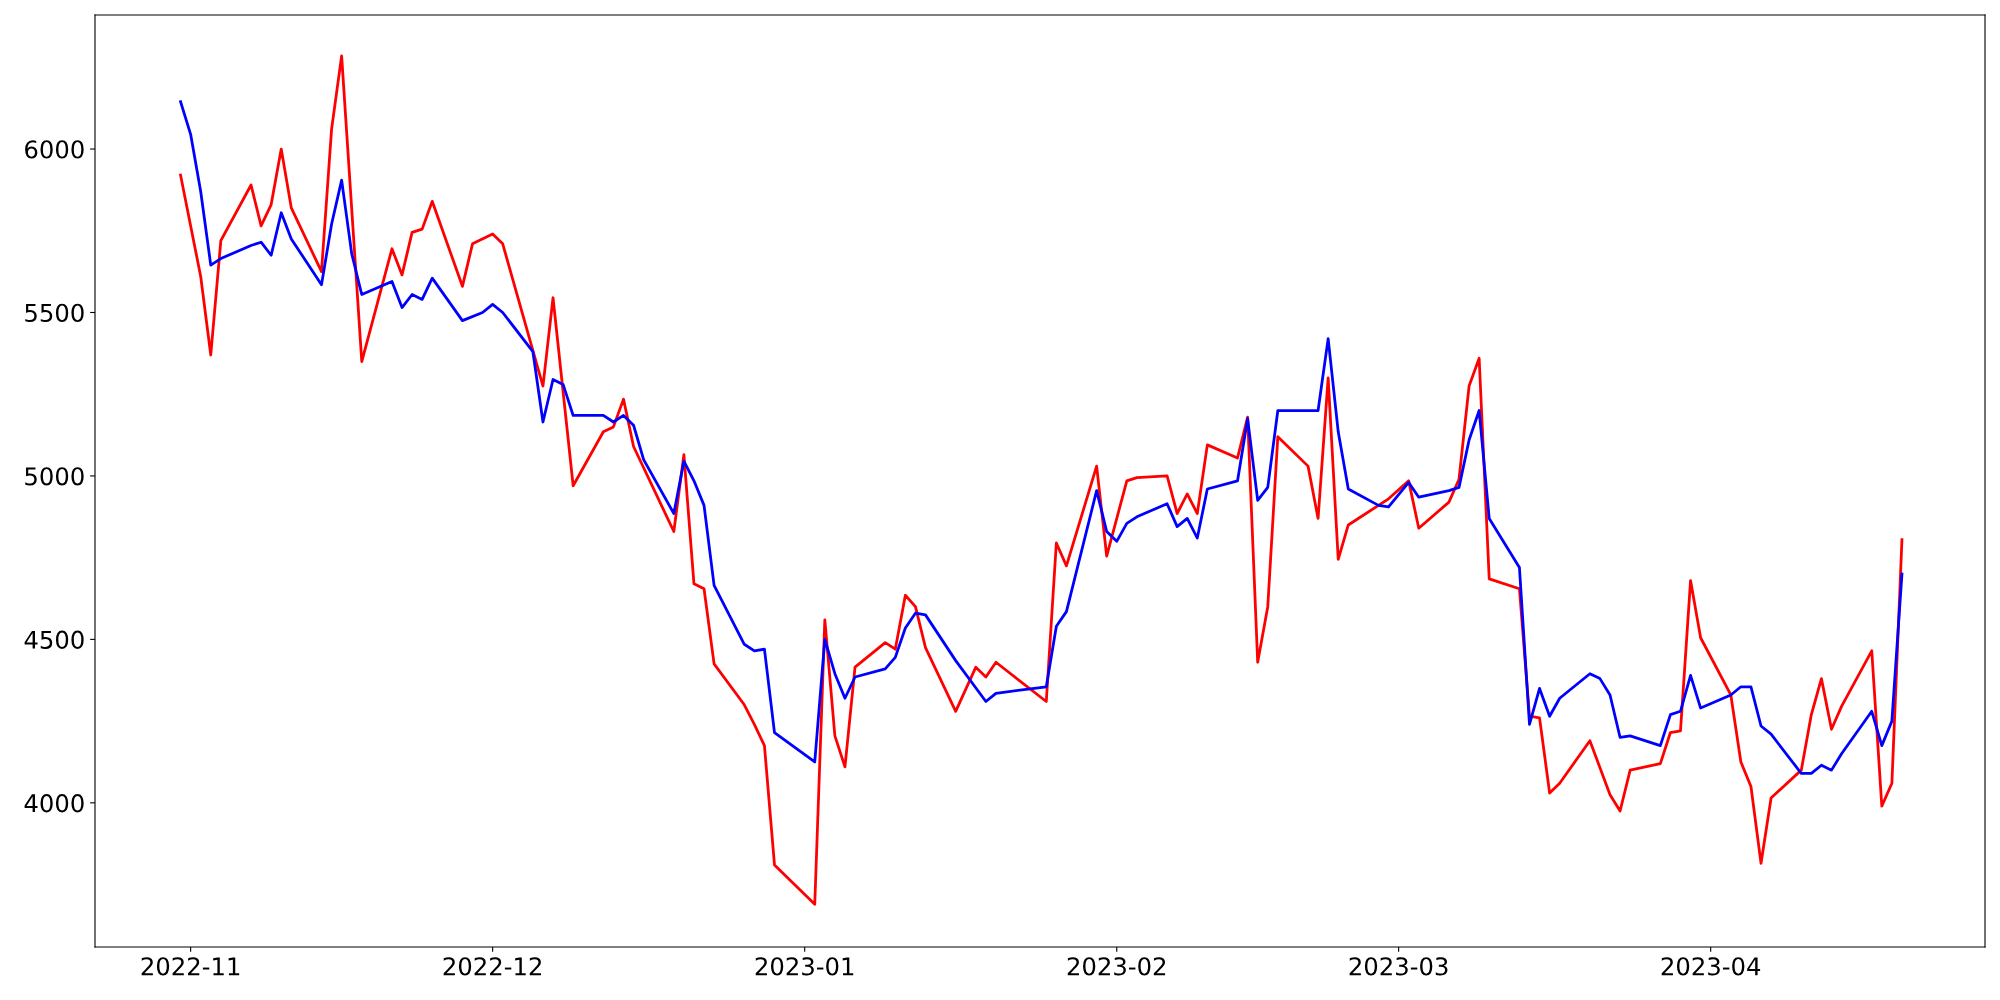  I want to click on y-tick-label: 4000, so click(54, 803).